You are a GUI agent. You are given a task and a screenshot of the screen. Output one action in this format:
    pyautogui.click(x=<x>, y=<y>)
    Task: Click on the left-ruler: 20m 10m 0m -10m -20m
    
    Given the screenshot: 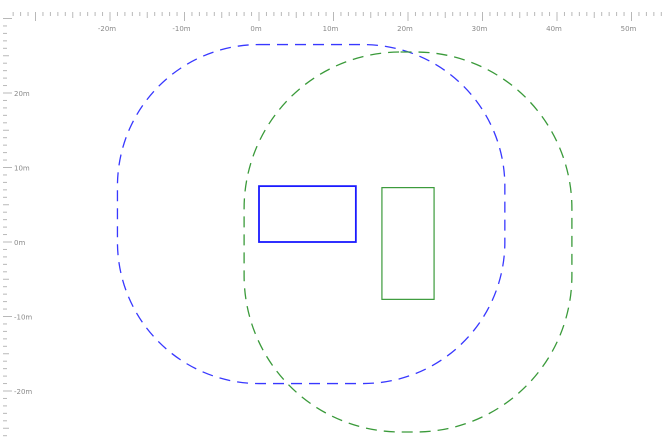 What is the action you would take?
    pyautogui.click(x=17, y=227)
    